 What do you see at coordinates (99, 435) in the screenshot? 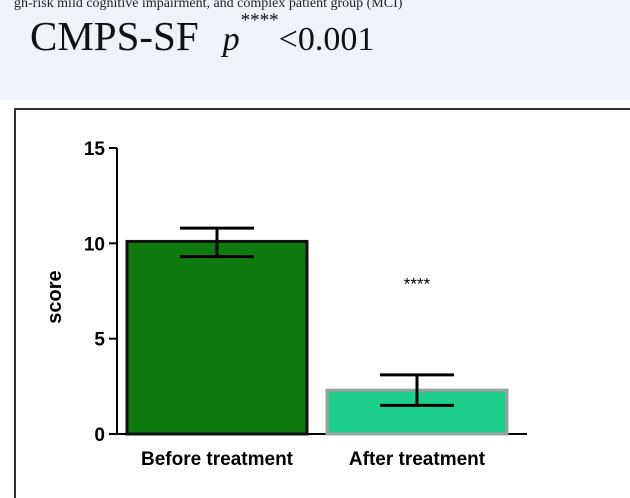
I see `y-tick-label: 0` at bounding box center [99, 435].